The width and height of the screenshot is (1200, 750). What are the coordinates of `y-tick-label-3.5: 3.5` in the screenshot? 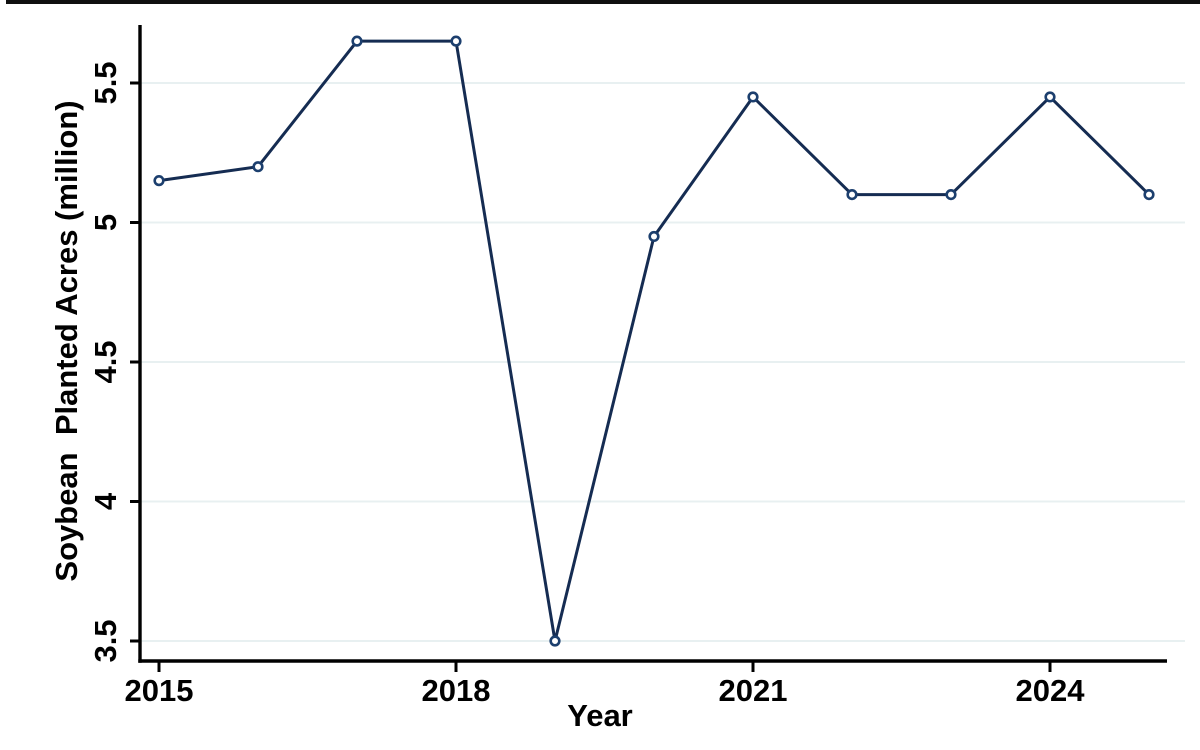 It's located at (105, 640).